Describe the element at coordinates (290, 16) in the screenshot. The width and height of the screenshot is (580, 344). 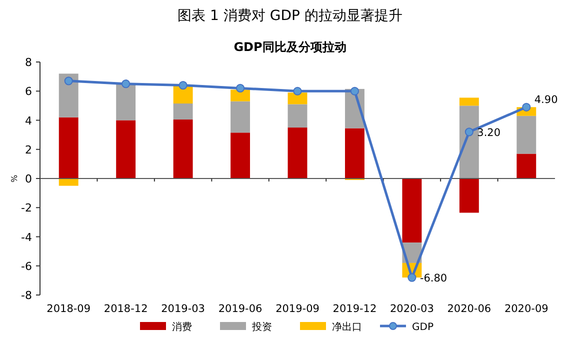
I see `chart-title: 图表 1 消费对 GDP 的拉动显著提升` at that location.